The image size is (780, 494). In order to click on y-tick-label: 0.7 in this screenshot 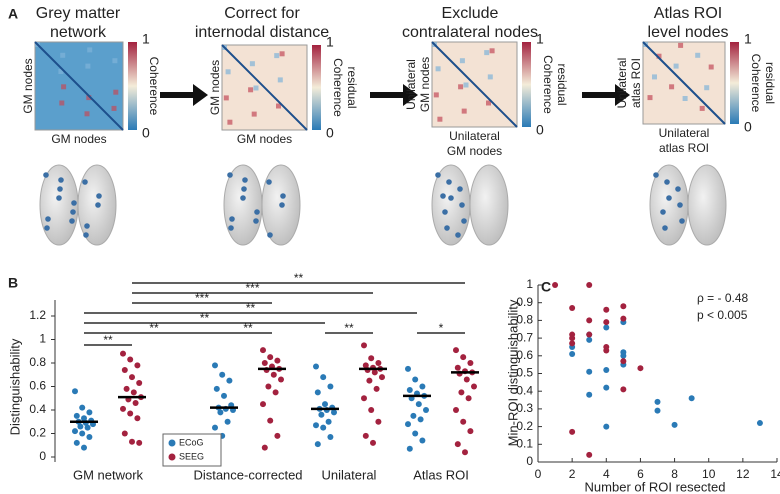, I will do `click(524, 337)`.